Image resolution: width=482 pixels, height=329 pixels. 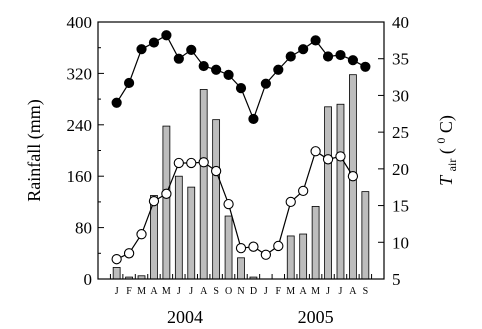 What do you see at coordinates (266, 291) in the screenshot?
I see `month-label-12: J` at bounding box center [266, 291].